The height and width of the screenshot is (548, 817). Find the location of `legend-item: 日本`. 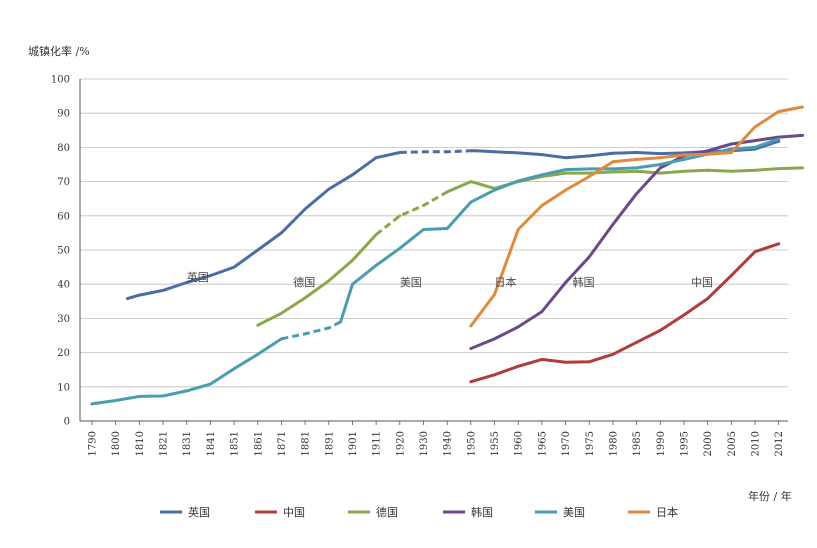

legend-item: 日本 is located at coordinates (653, 512).